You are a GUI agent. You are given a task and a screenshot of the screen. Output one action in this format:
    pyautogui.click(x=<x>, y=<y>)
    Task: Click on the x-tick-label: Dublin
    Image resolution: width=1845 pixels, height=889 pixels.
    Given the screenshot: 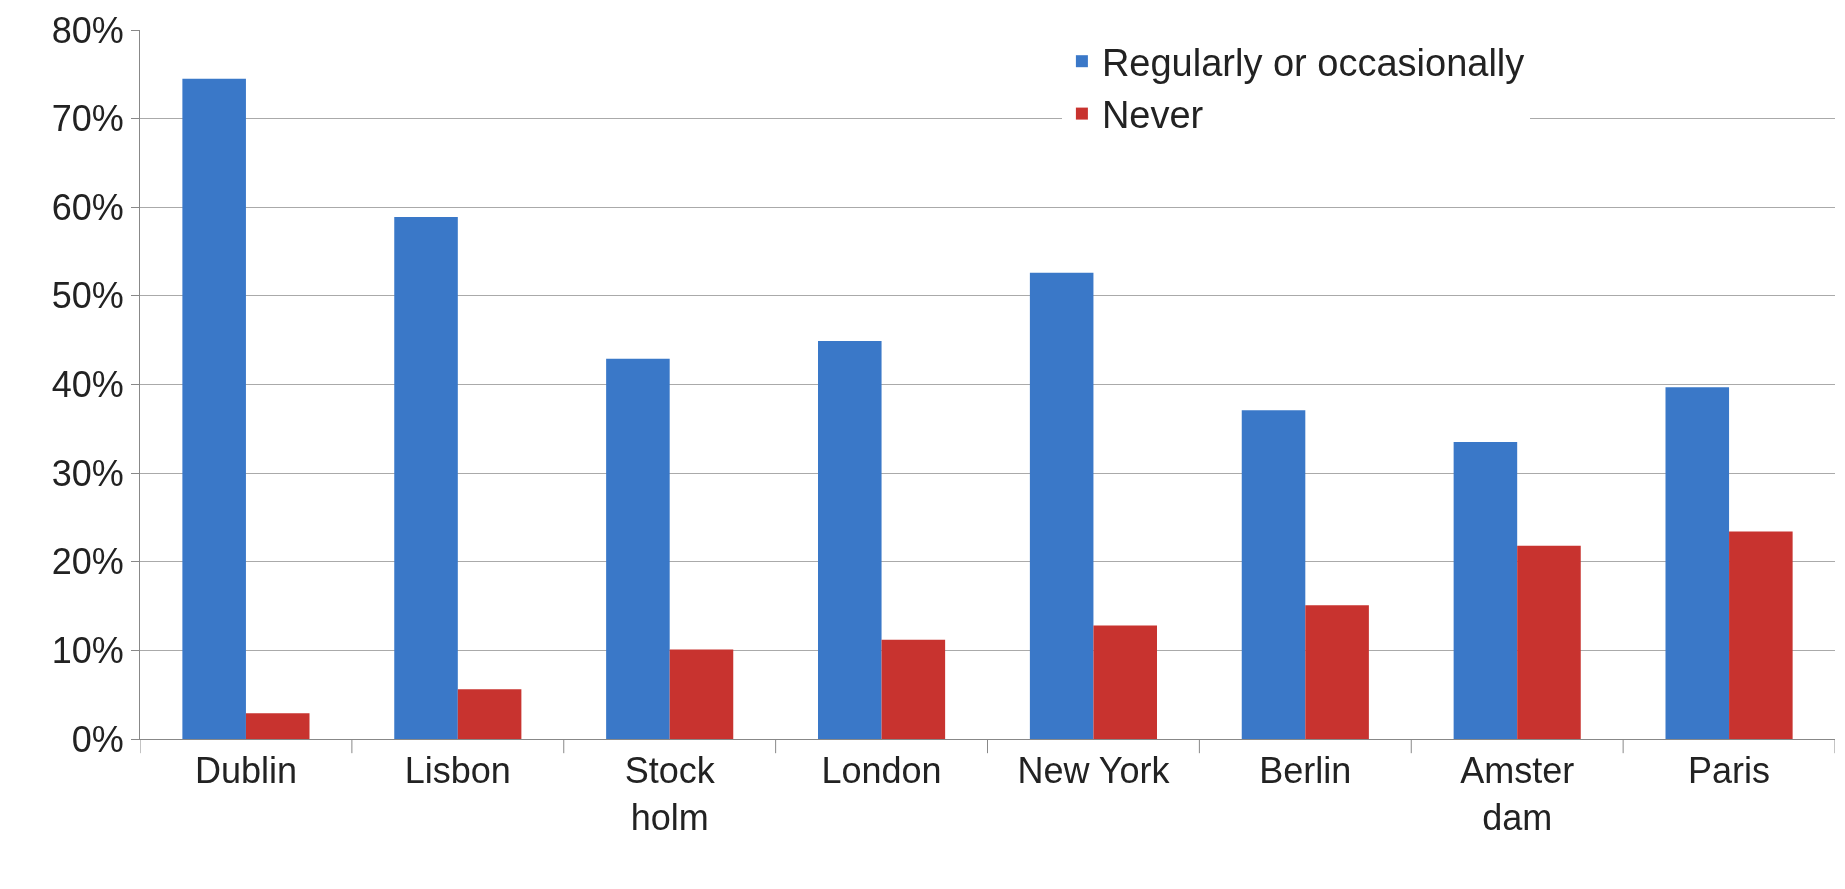 What is the action you would take?
    pyautogui.click(x=245, y=771)
    